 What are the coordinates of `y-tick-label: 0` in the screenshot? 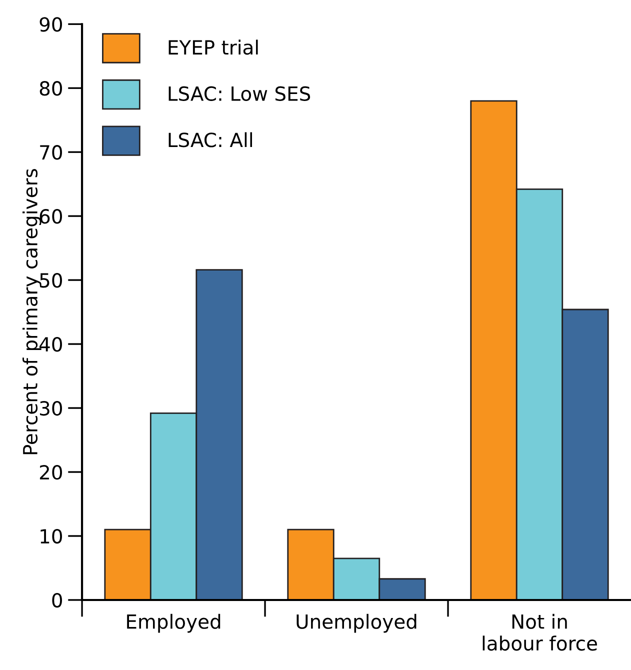 It's located at (57, 600).